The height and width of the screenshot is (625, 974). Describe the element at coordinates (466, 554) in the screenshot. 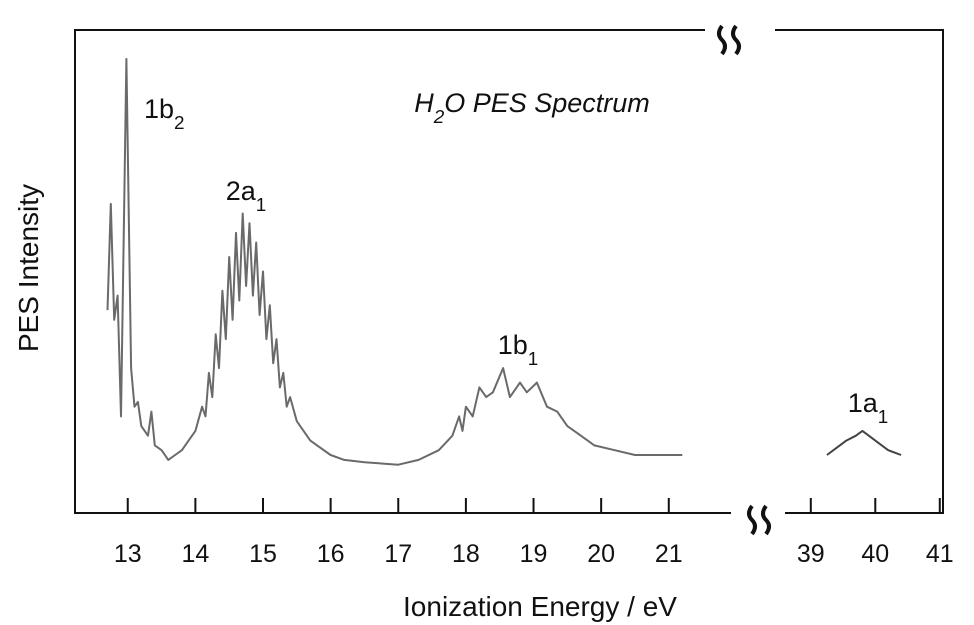

I see `x-tick-label: 18` at that location.